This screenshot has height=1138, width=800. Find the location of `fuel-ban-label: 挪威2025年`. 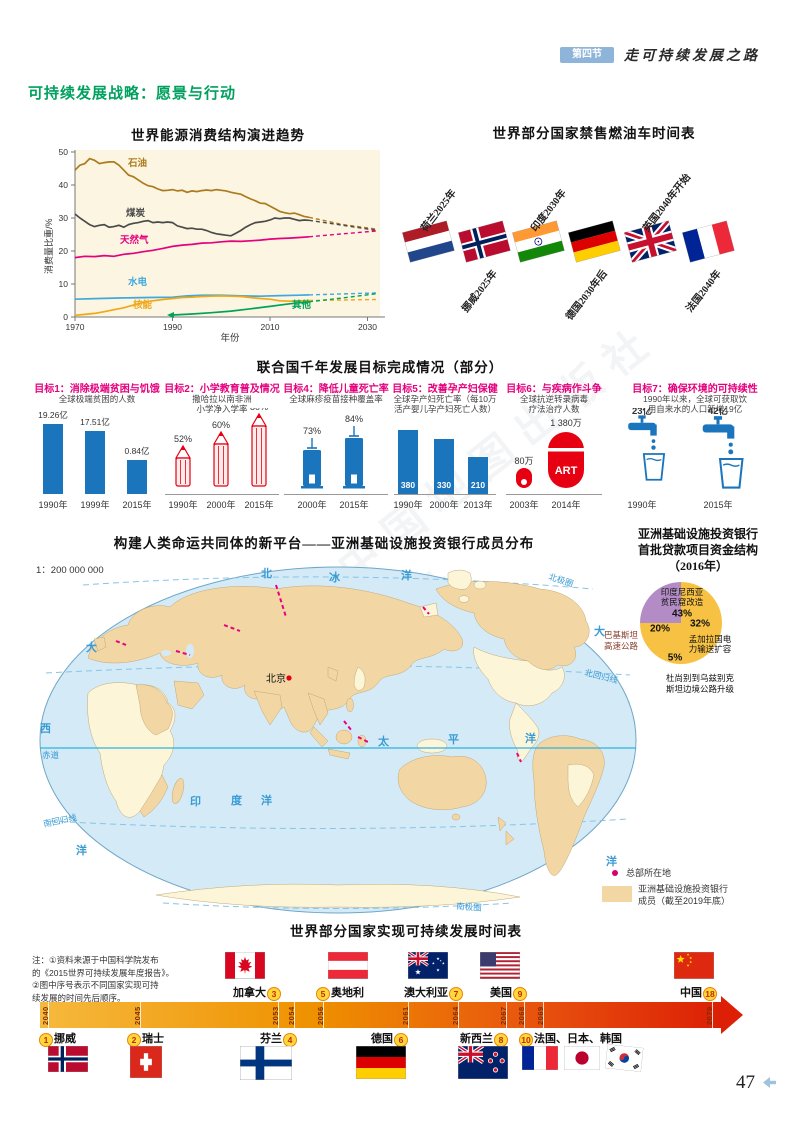

fuel-ban-label: 挪威2025年 is located at coordinates (480, 291).